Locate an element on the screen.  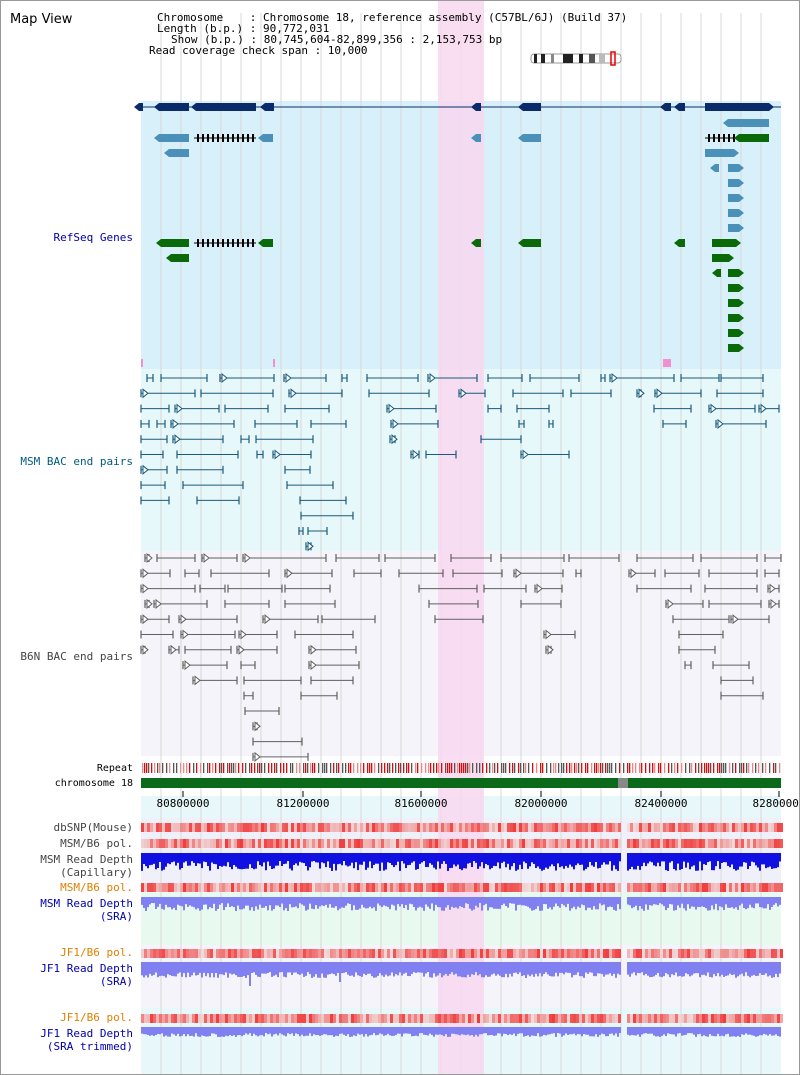
refseq-label: RefSeq Genes is located at coordinates (93, 237).